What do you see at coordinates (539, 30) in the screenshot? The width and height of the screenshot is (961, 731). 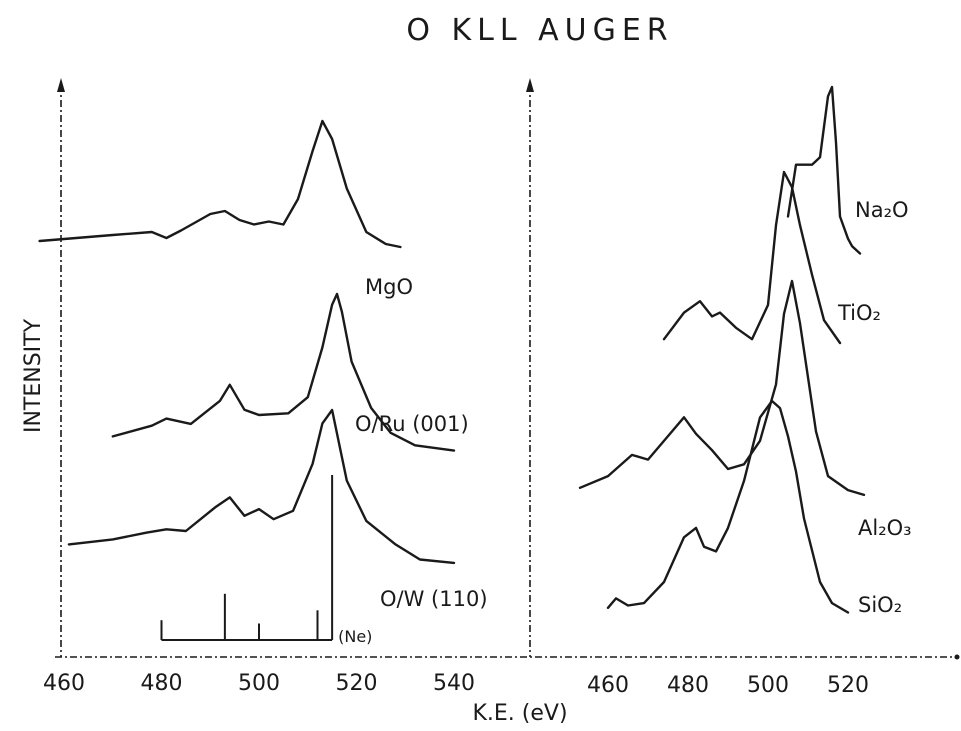 I see `chart-title: O KLL AUGER` at bounding box center [539, 30].